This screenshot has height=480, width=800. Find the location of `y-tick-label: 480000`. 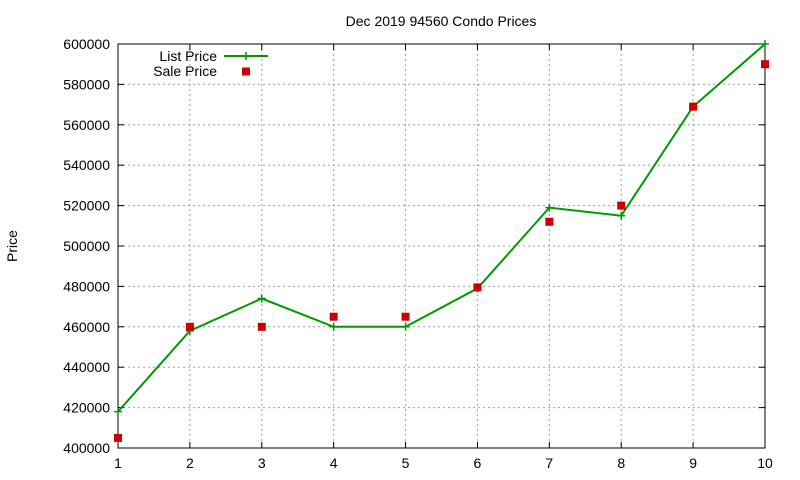

y-tick-label: 480000 is located at coordinates (86, 286).